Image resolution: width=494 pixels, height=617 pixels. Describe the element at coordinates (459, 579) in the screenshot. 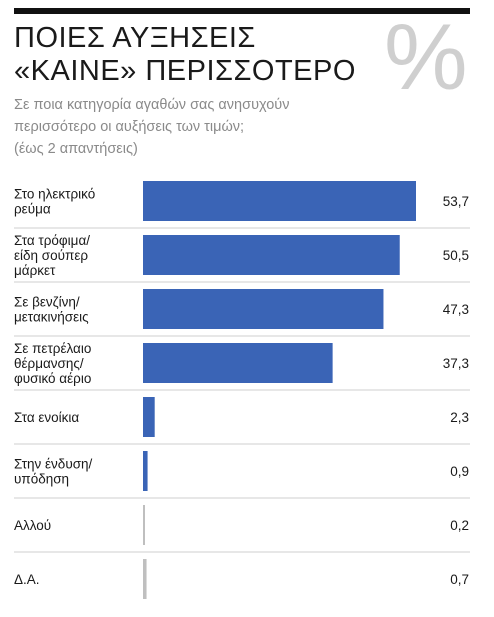

I see `value-label: 0,7` at that location.